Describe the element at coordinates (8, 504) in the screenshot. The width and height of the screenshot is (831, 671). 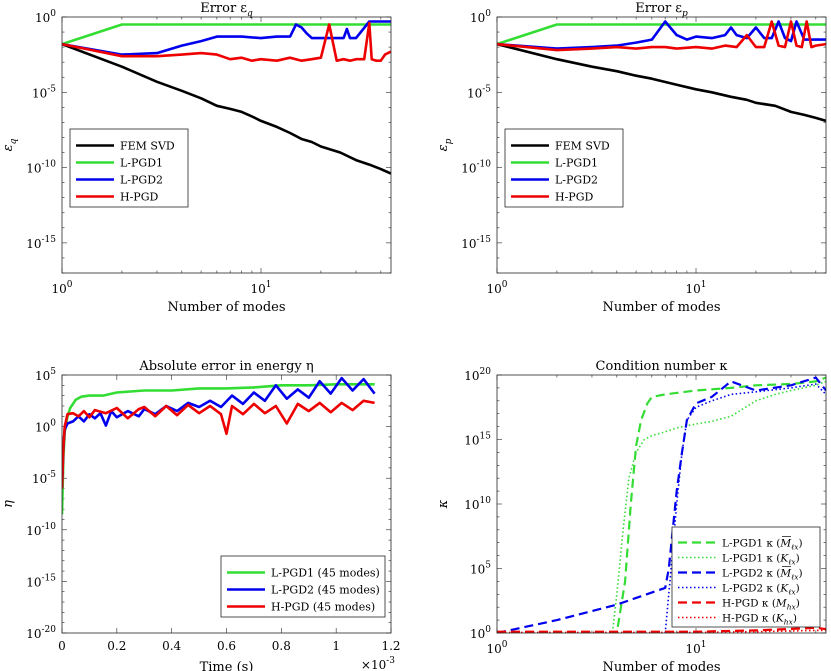
I see `y-axis-label: η` at that location.